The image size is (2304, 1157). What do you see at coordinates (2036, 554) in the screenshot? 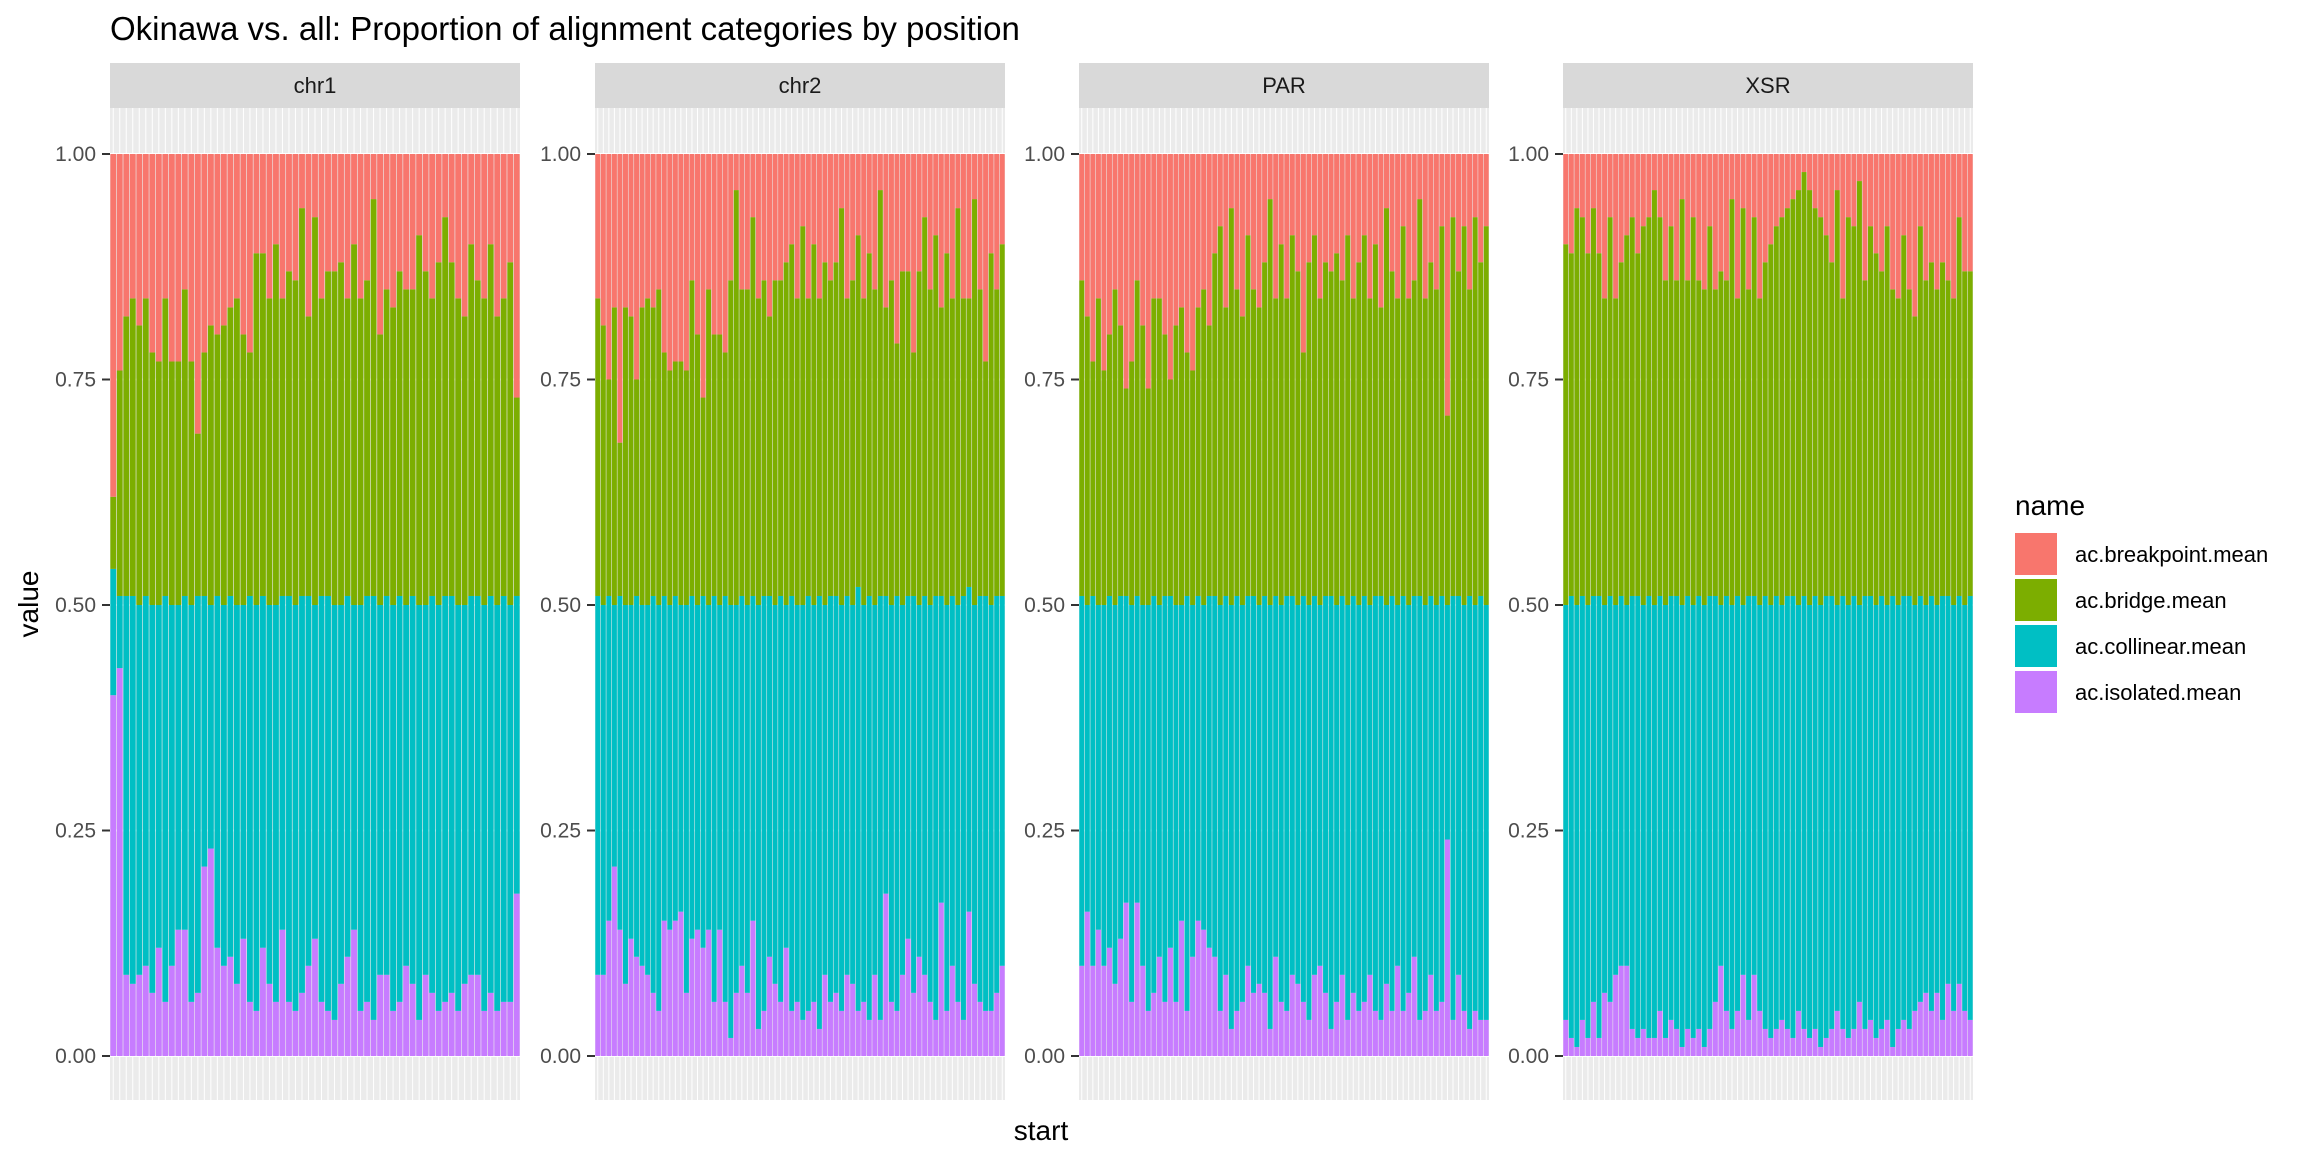
I see `legend-swatch` at bounding box center [2036, 554].